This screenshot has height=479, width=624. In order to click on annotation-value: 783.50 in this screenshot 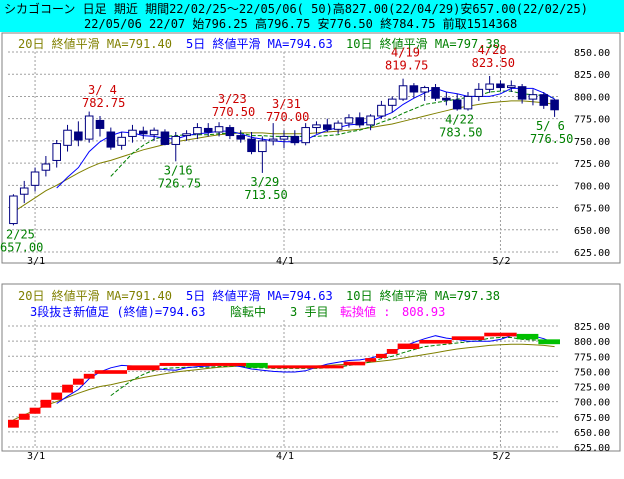, I will do `click(460, 133)`.